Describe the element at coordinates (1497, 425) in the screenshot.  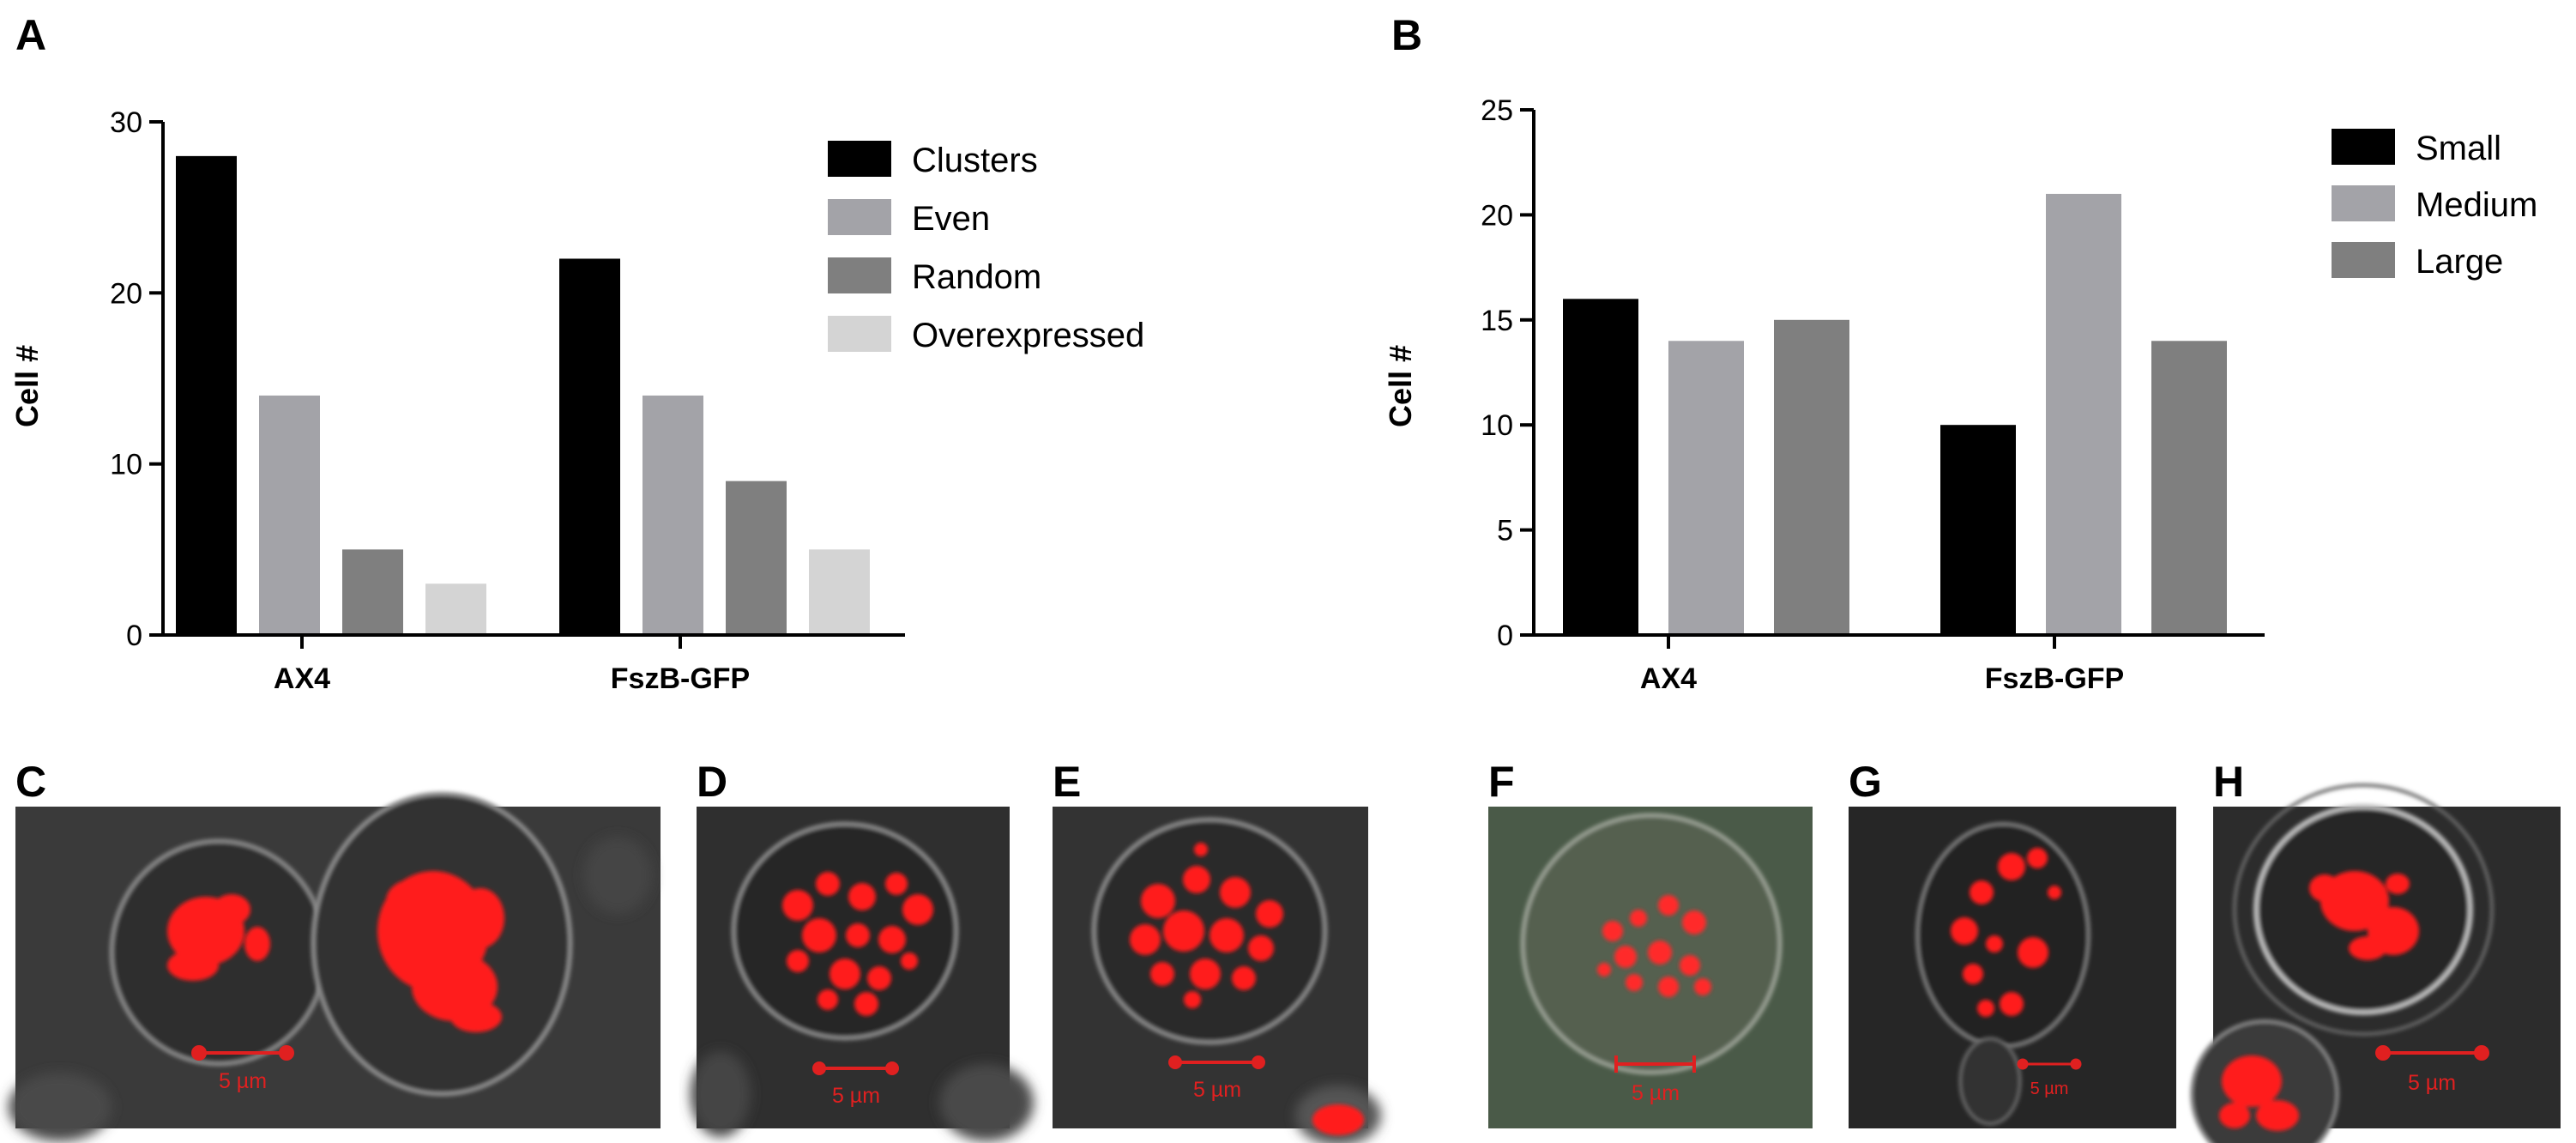
I see `y-tick-label-b: 10` at that location.